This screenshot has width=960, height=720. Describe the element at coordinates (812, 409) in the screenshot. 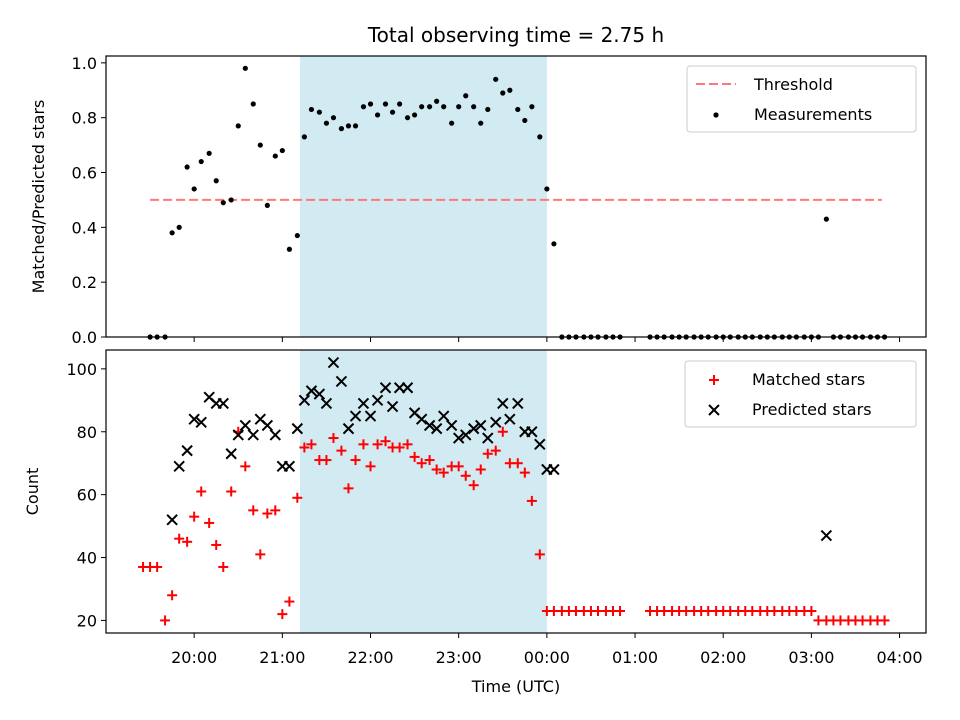

I see `legend-predicted-label: Predicted stars` at that location.